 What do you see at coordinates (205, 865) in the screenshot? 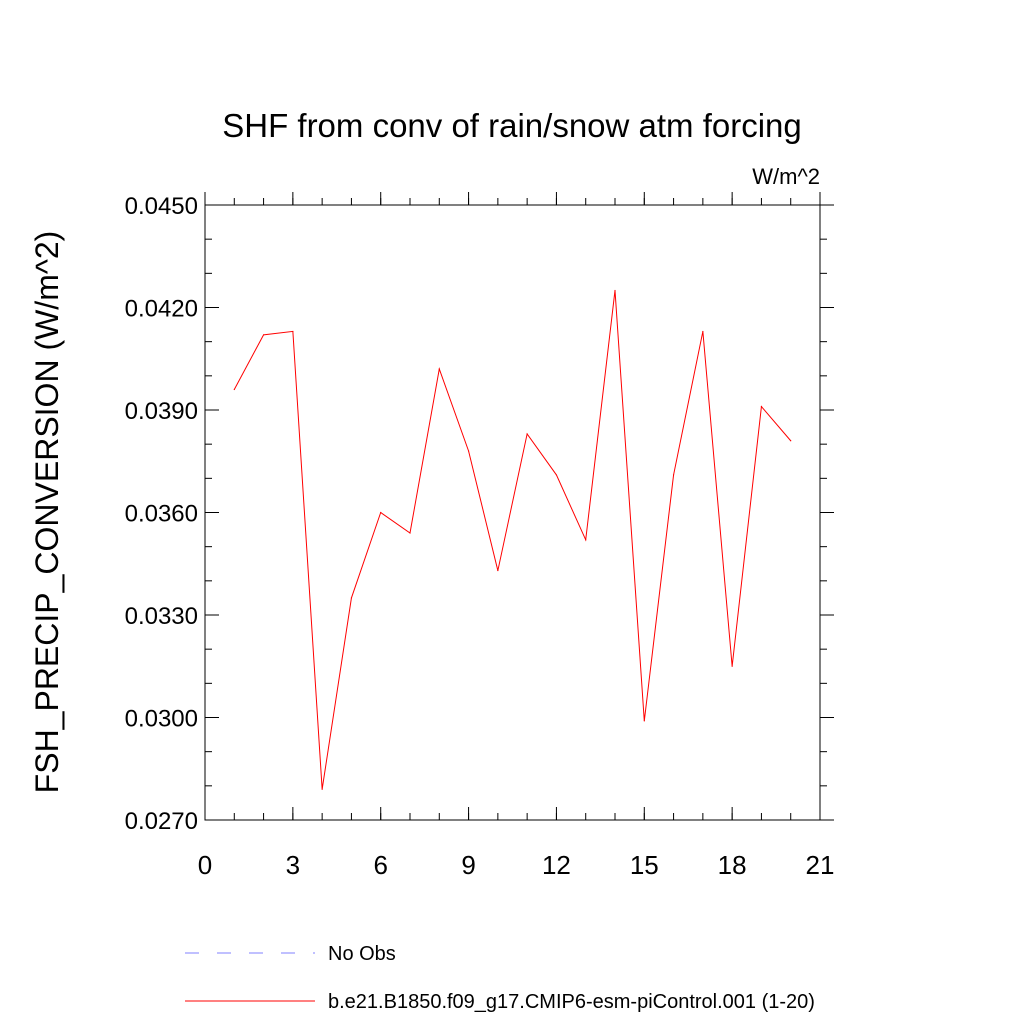
I see `x-tick-label: 0` at bounding box center [205, 865].